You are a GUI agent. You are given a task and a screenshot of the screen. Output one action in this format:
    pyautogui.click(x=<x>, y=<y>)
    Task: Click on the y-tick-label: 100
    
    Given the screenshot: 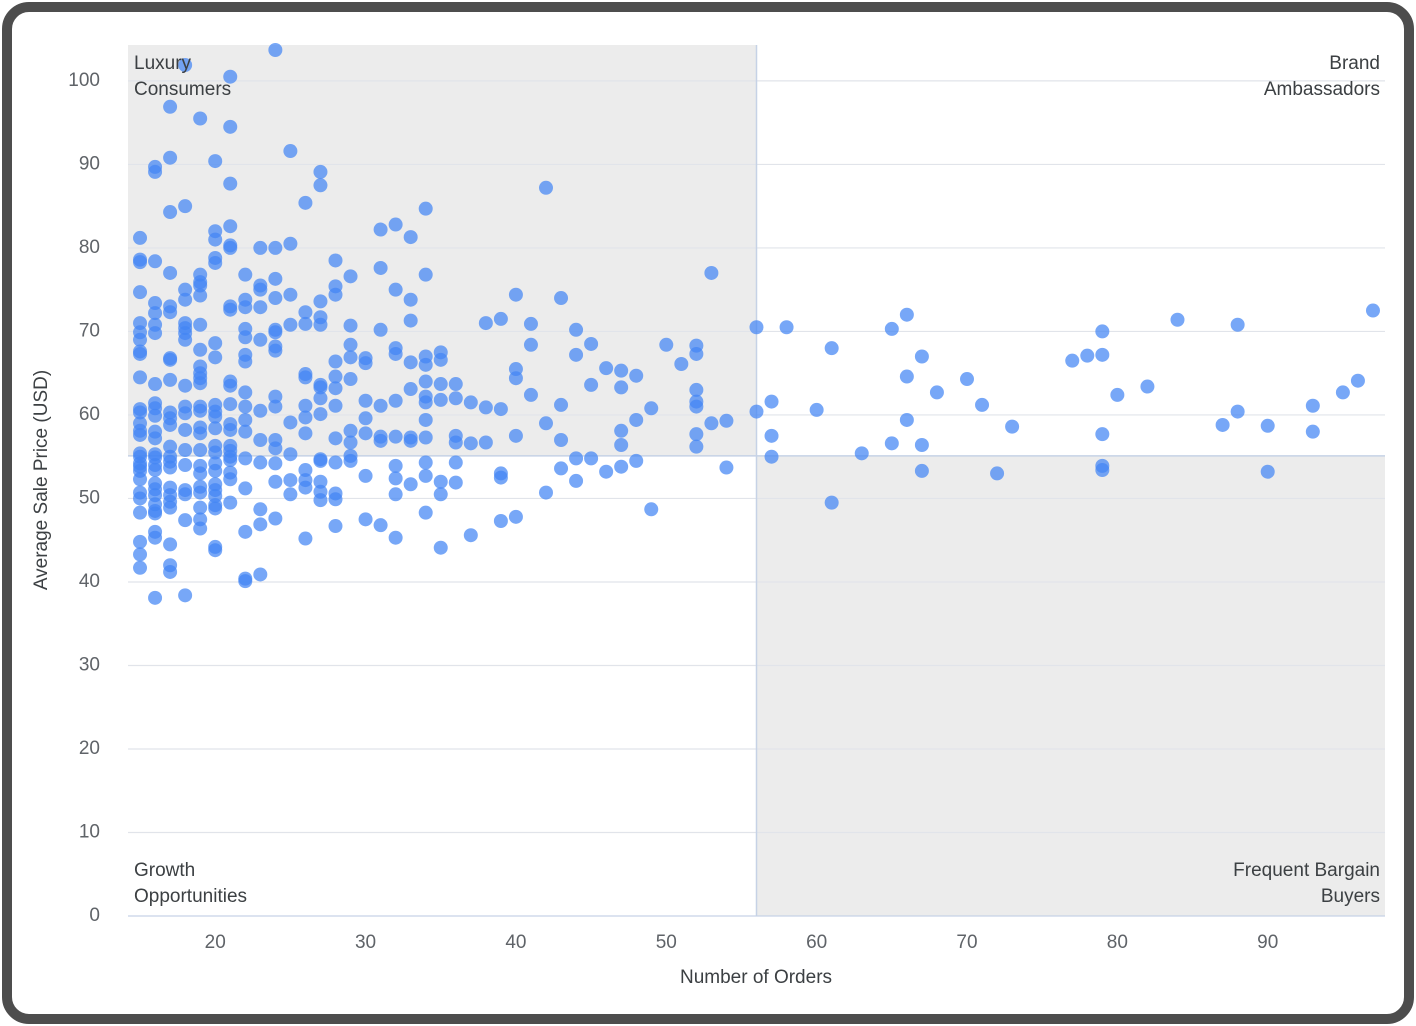 What is the action you would take?
    pyautogui.click(x=84, y=80)
    